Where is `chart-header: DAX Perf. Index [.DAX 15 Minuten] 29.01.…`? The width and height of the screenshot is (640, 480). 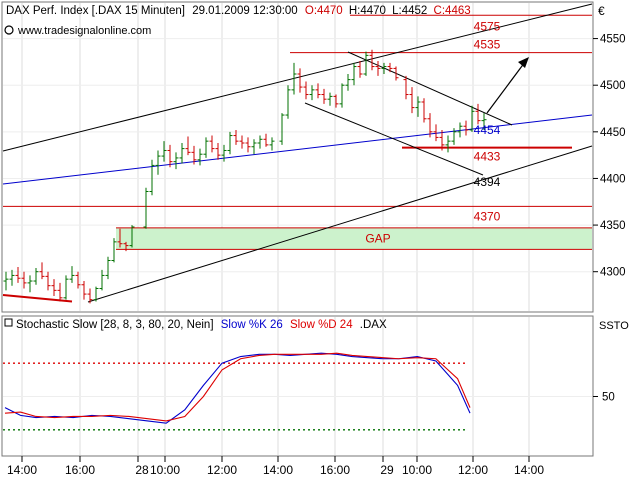
chart-header: DAX Perf. Index [.DAX 15 Minuten] 29.01.… is located at coordinates (238, 11).